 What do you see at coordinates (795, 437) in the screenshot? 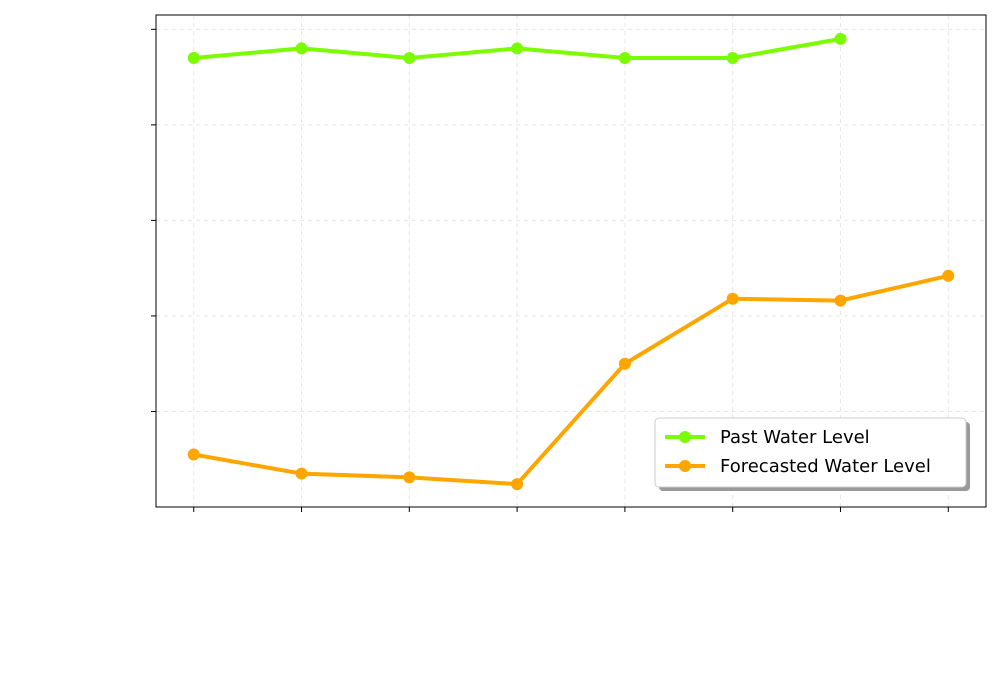
I see `legend-label-past: Past Water Level` at bounding box center [795, 437].